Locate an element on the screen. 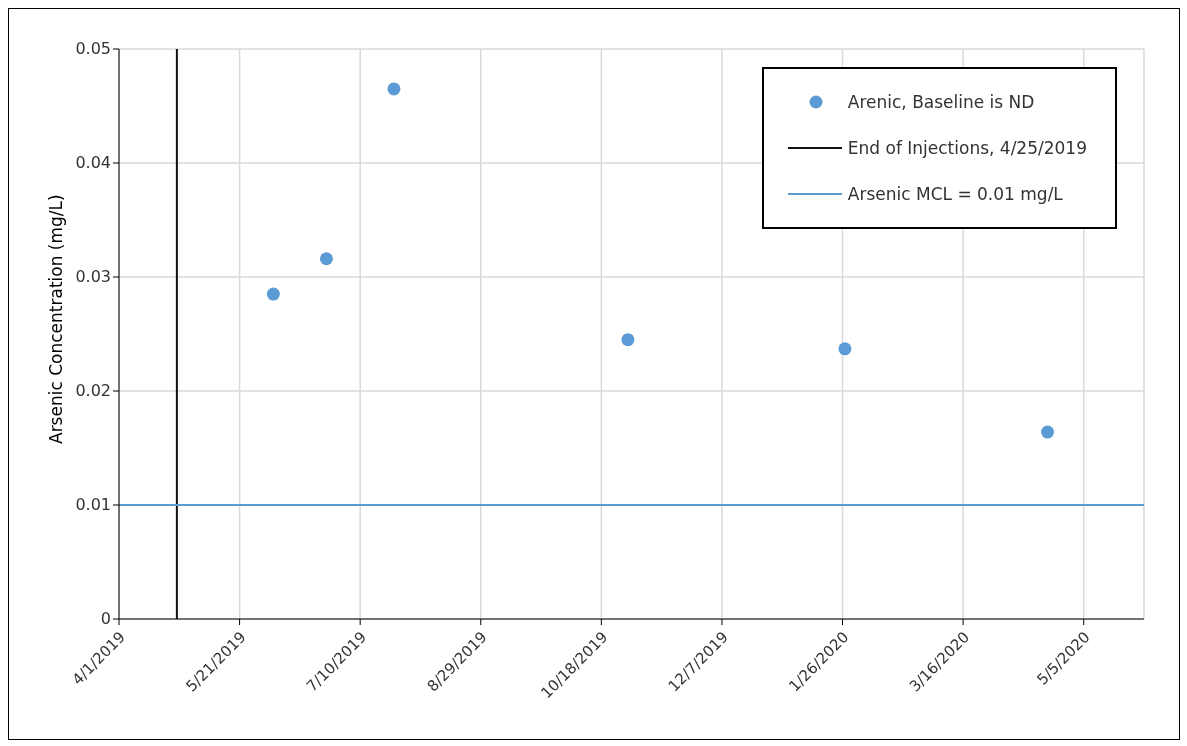 This screenshot has width=1187, height=746. y-tick-label: 0.04 is located at coordinates (93, 162).